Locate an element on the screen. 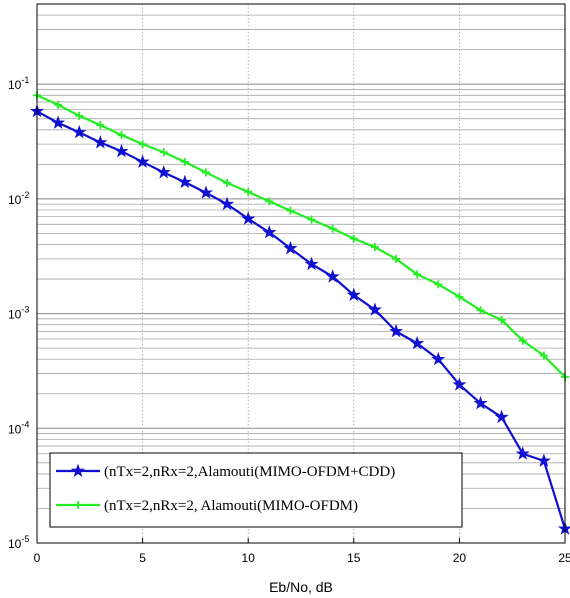  x-tick-labels: 0 5 10 15 20 25 is located at coordinates (302, 551).